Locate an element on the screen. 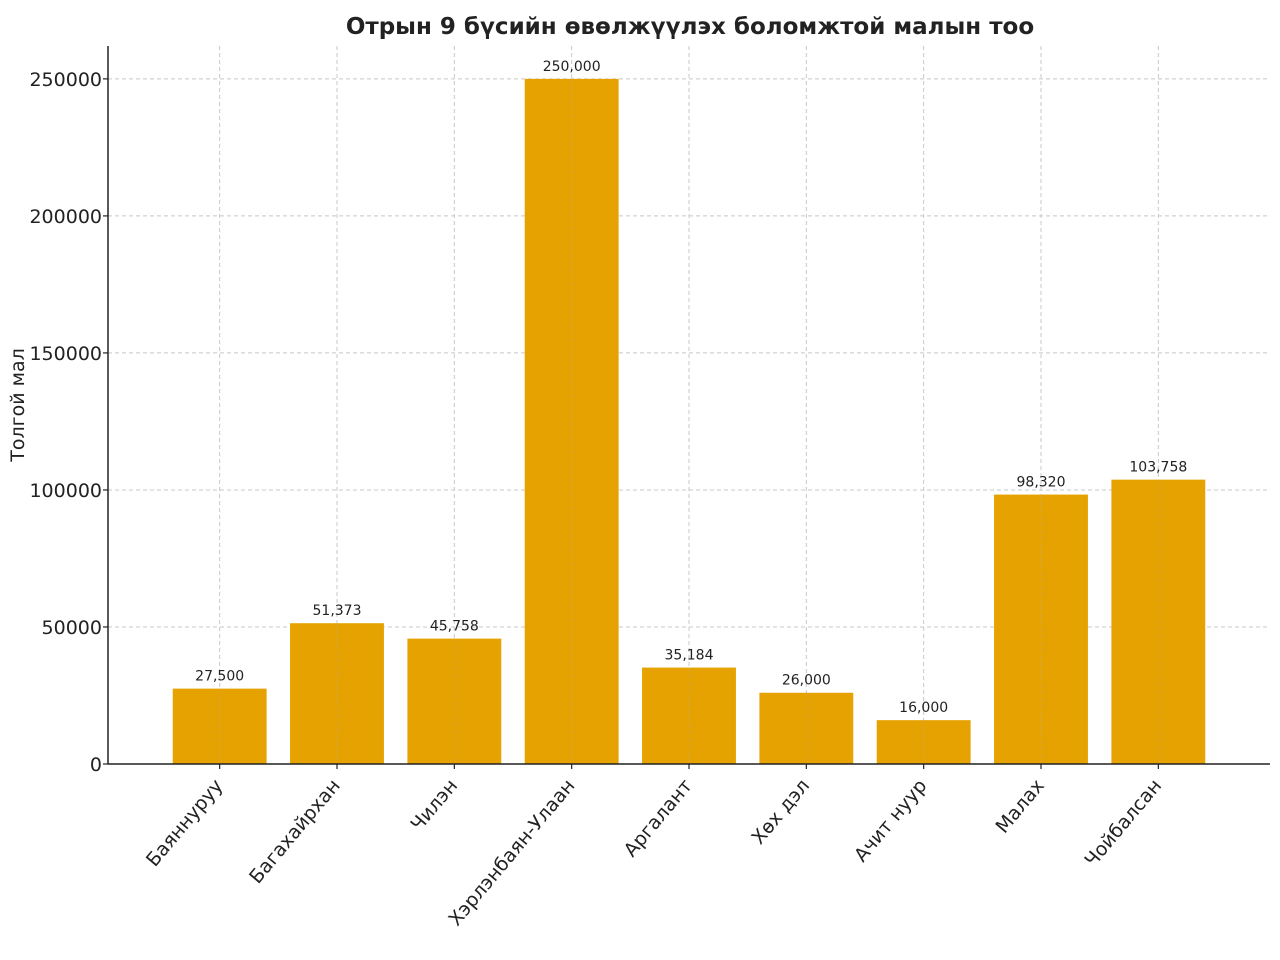  x-tick-label: Хөх дэл is located at coordinates (780, 812).